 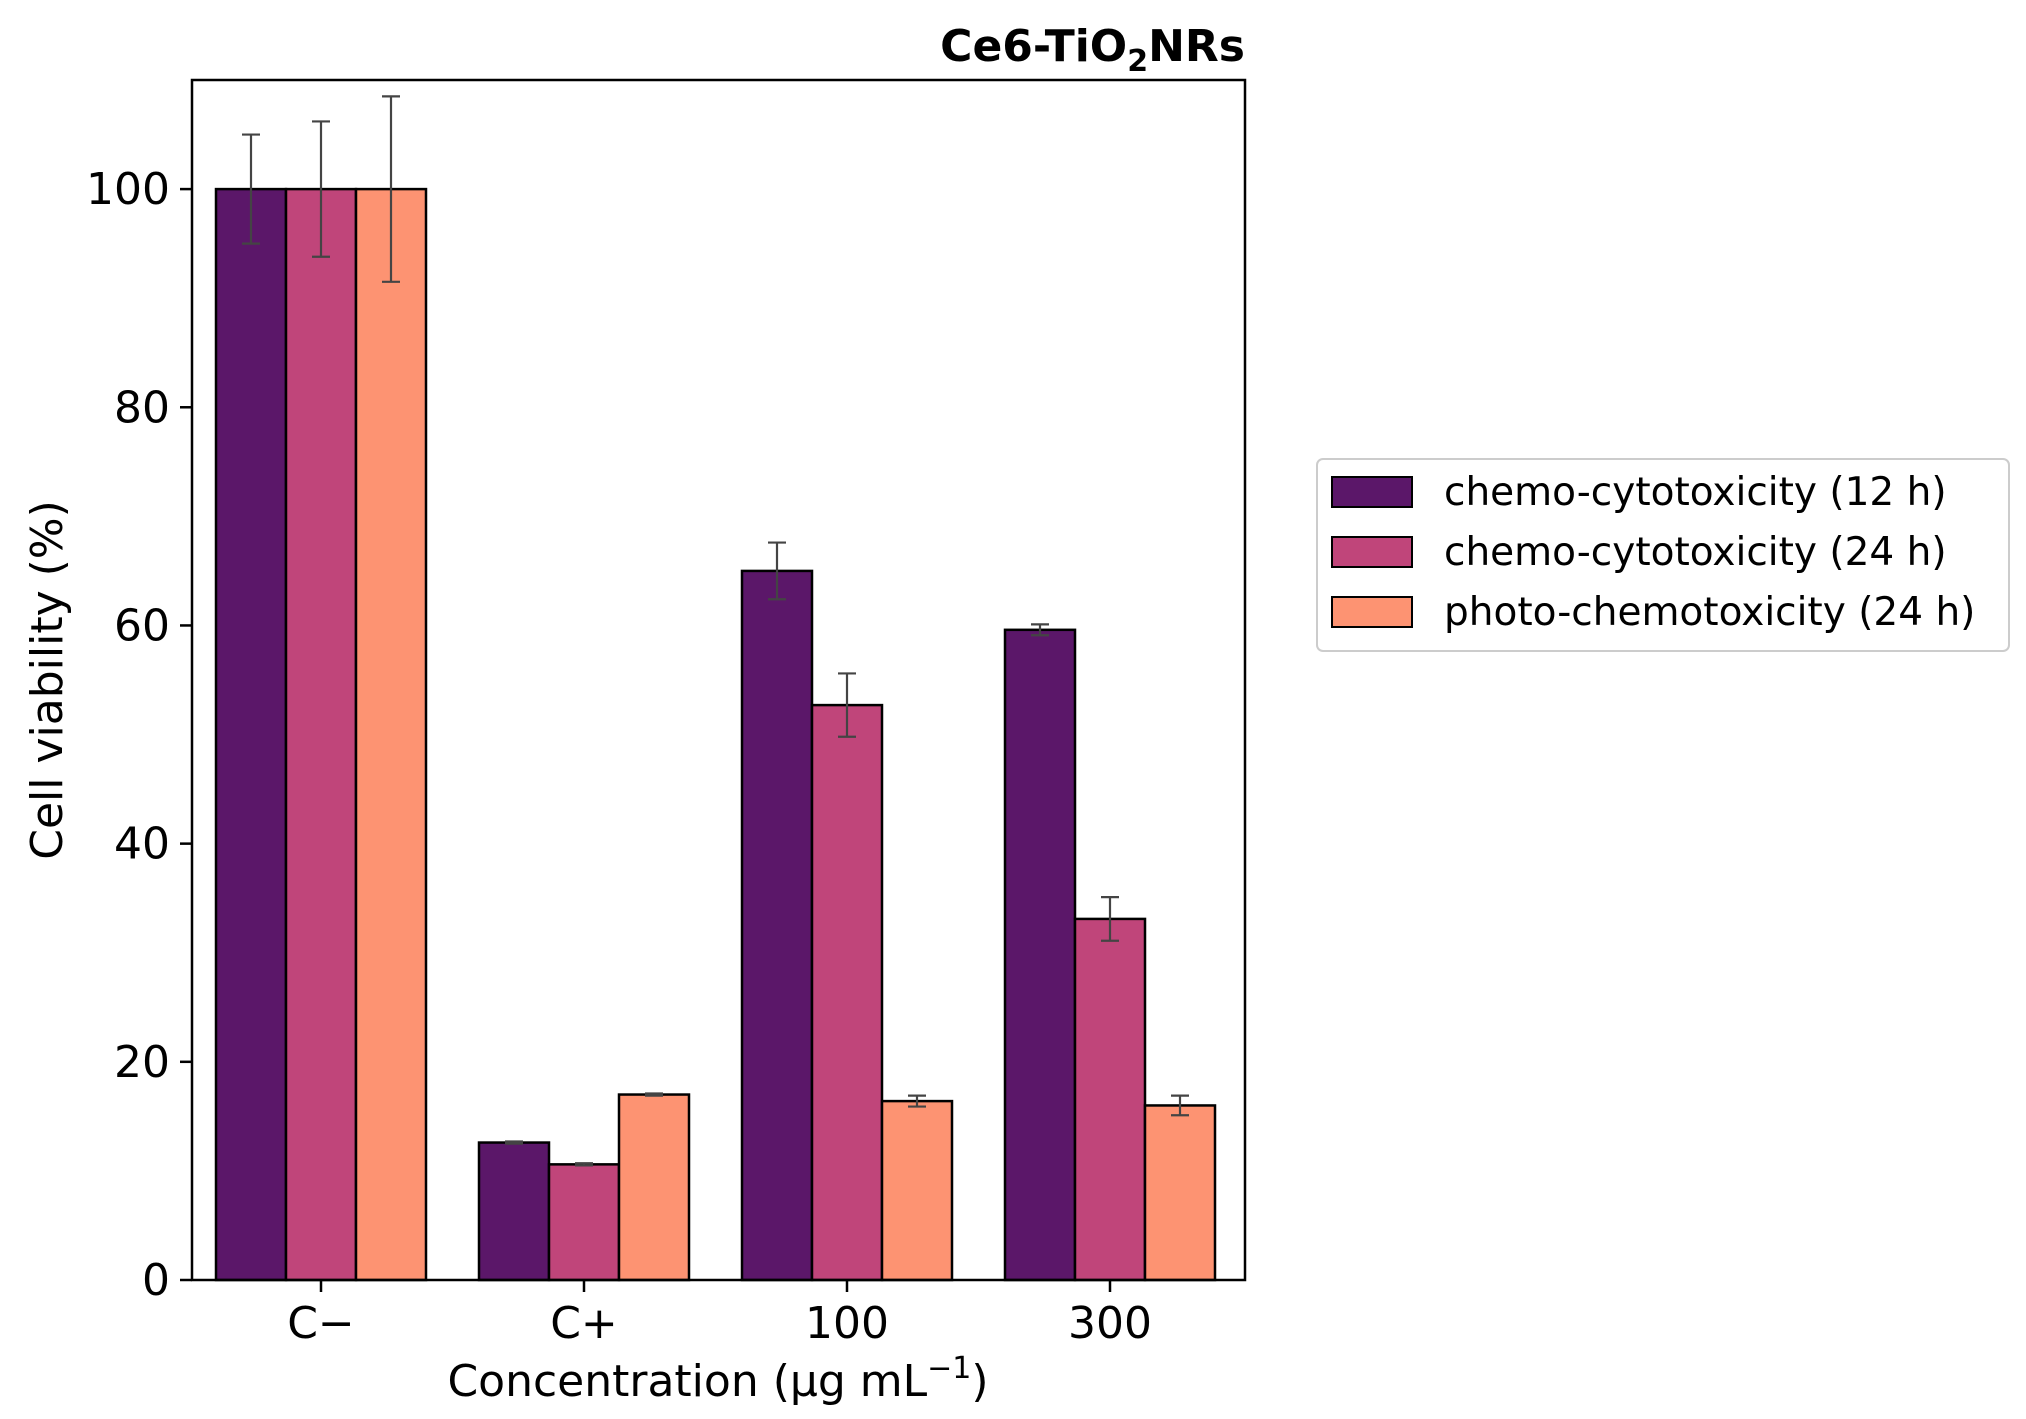 What do you see at coordinates (654, 1187) in the screenshot?
I see `bar-3-C+` at bounding box center [654, 1187].